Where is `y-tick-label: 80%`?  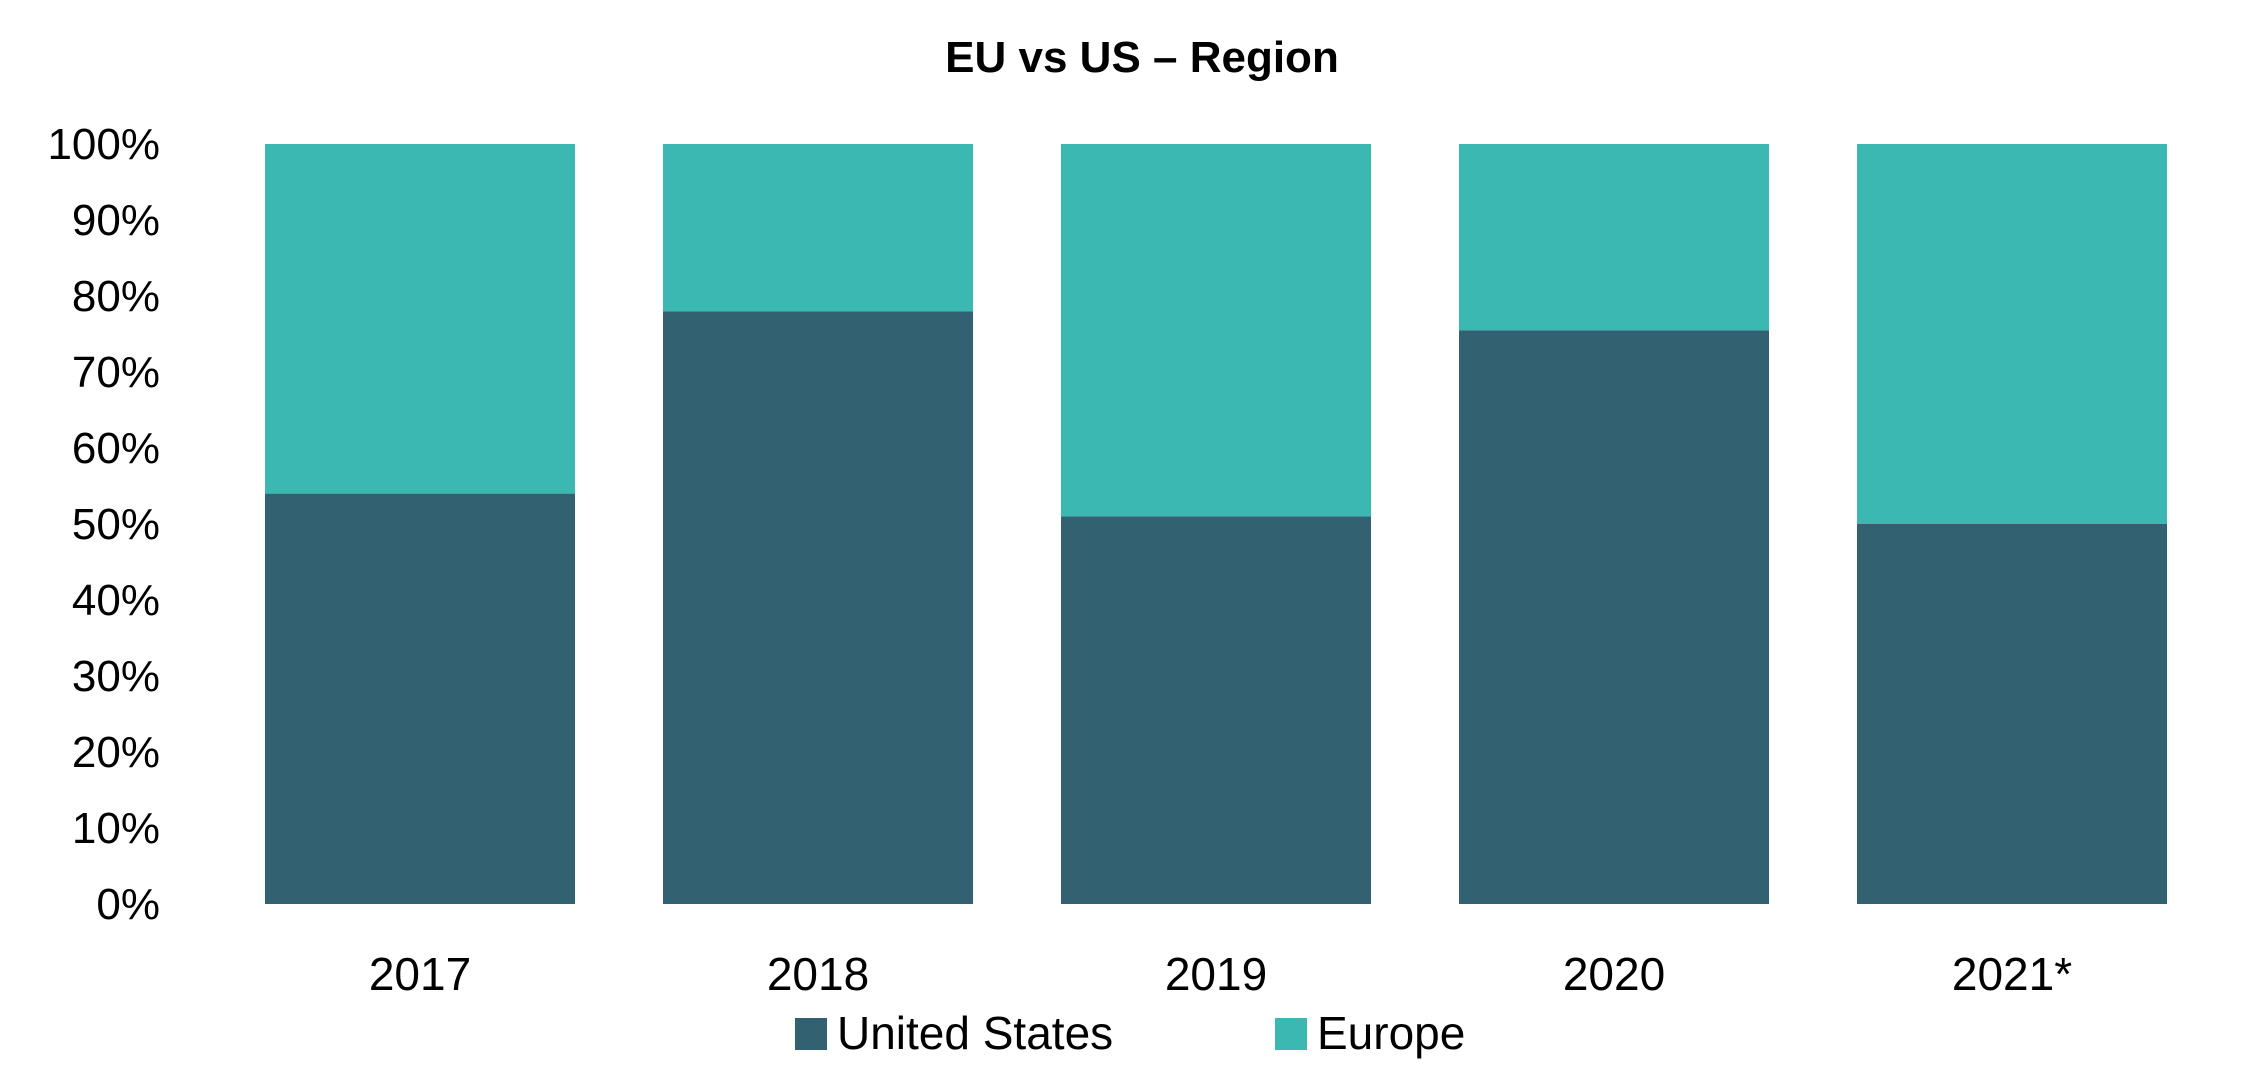
y-tick-label: 80% is located at coordinates (116, 296).